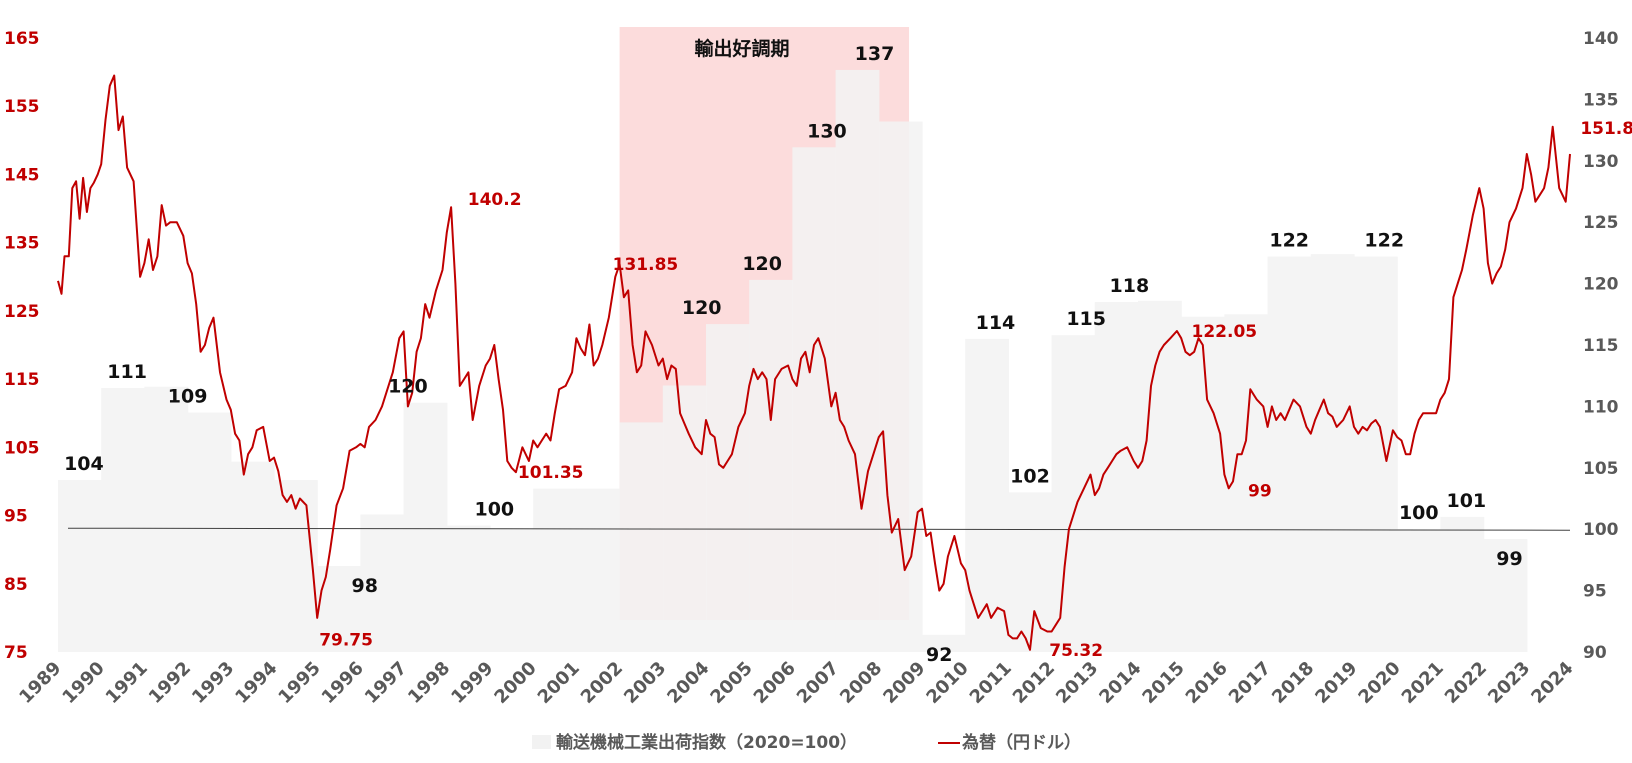 The image size is (1632, 763). Describe the element at coordinates (495, 200) in the screenshot. I see `fx-value-label: 140.2` at that location.